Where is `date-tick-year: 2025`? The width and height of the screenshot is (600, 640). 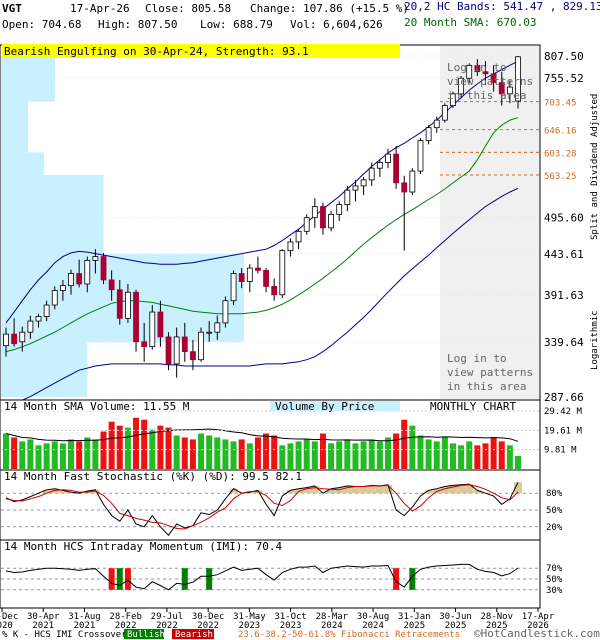 date-tick-year: 2025 is located at coordinates (497, 626).